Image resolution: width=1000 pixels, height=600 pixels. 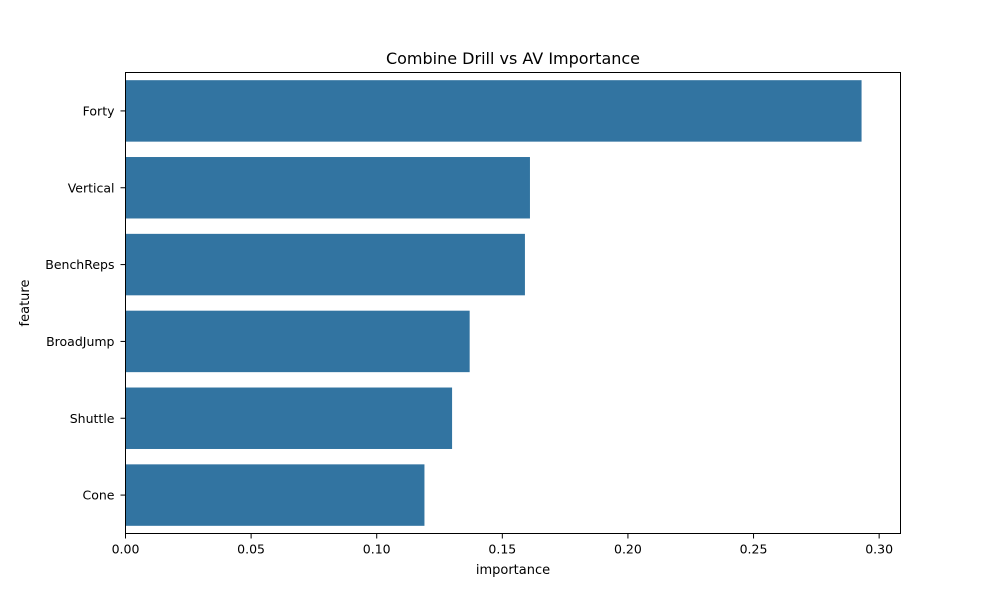 What do you see at coordinates (513, 58) in the screenshot?
I see `chart-title: Combine Drill vs AV Importance` at bounding box center [513, 58].